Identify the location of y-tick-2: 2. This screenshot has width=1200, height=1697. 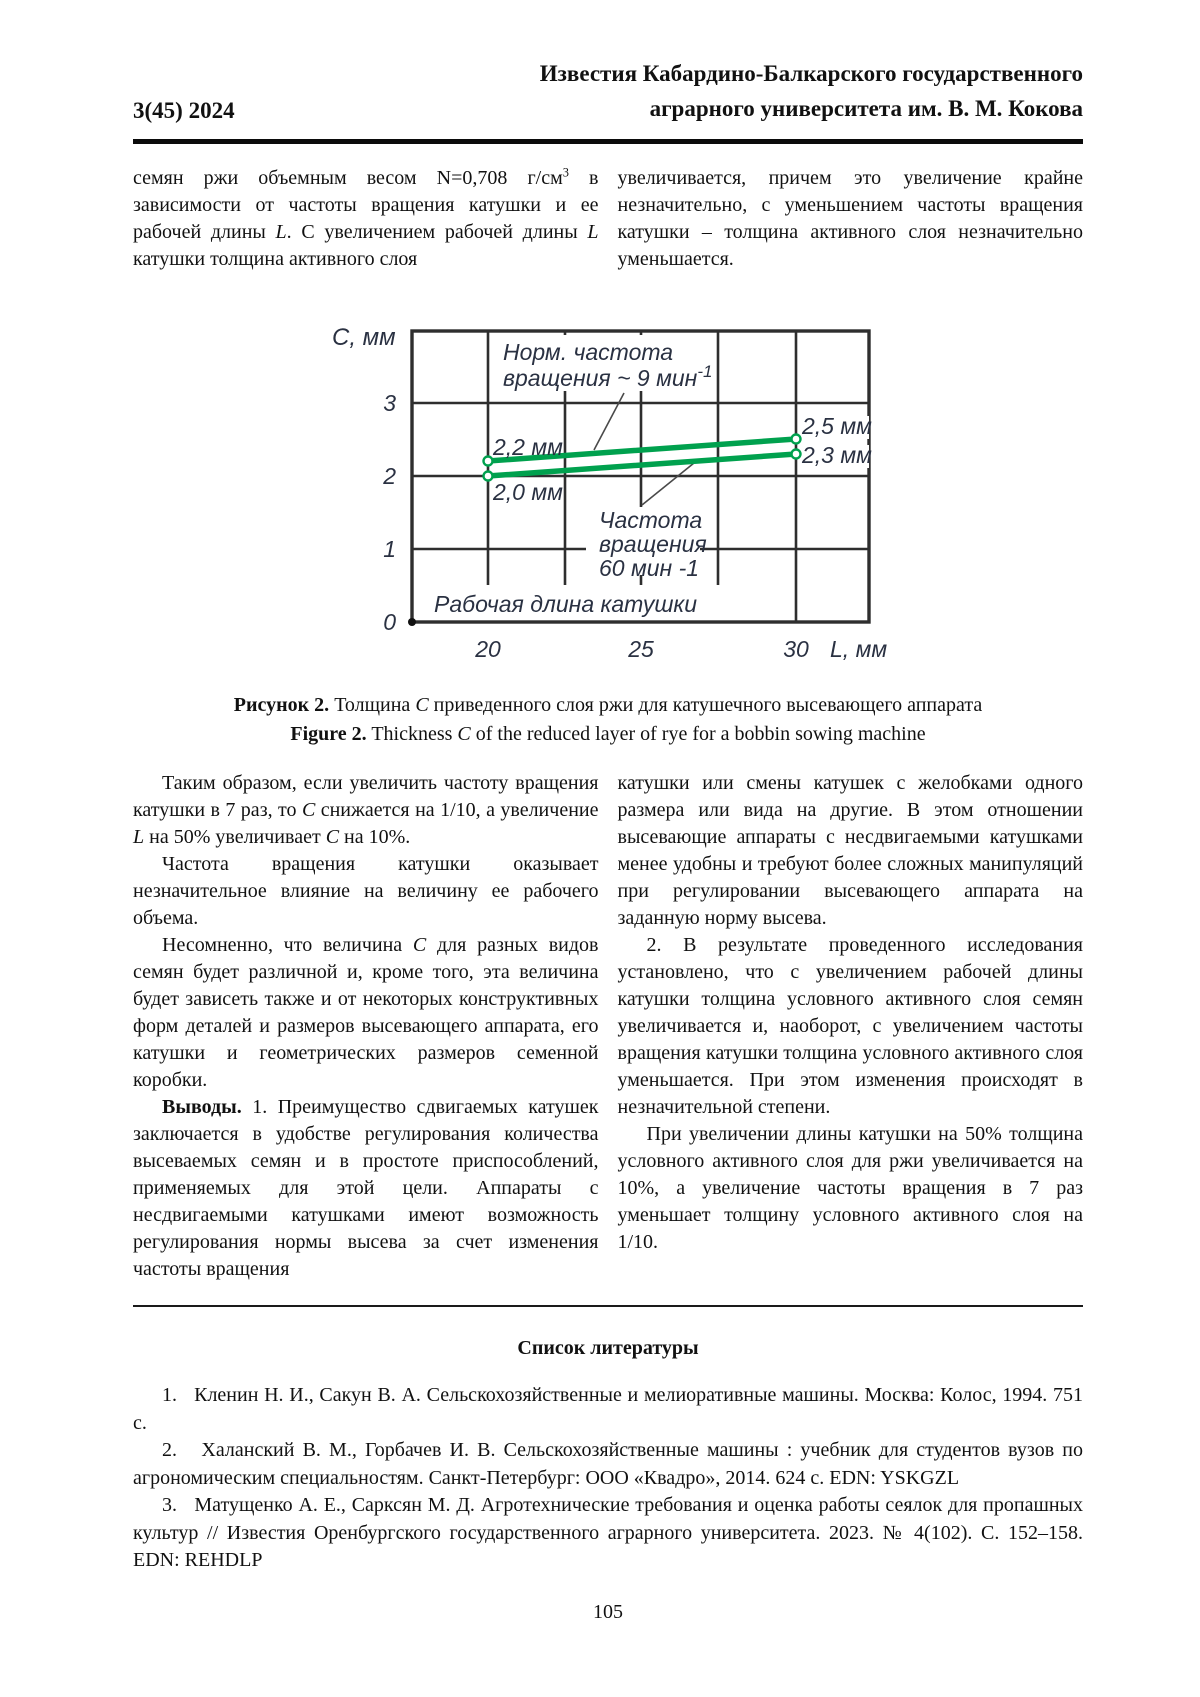
(389, 476).